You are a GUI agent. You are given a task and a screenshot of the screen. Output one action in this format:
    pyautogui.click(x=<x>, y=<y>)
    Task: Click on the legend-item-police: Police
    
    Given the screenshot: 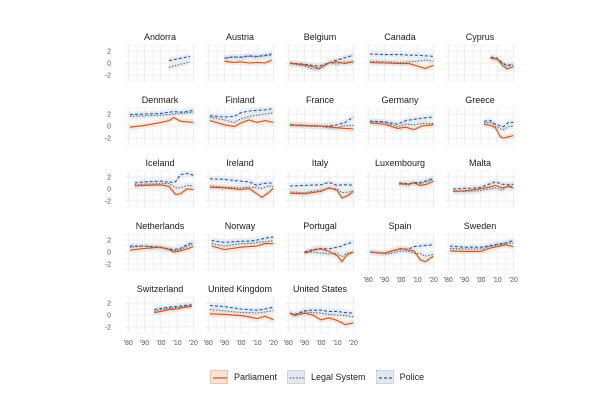 What is the action you would take?
    pyautogui.click(x=399, y=377)
    